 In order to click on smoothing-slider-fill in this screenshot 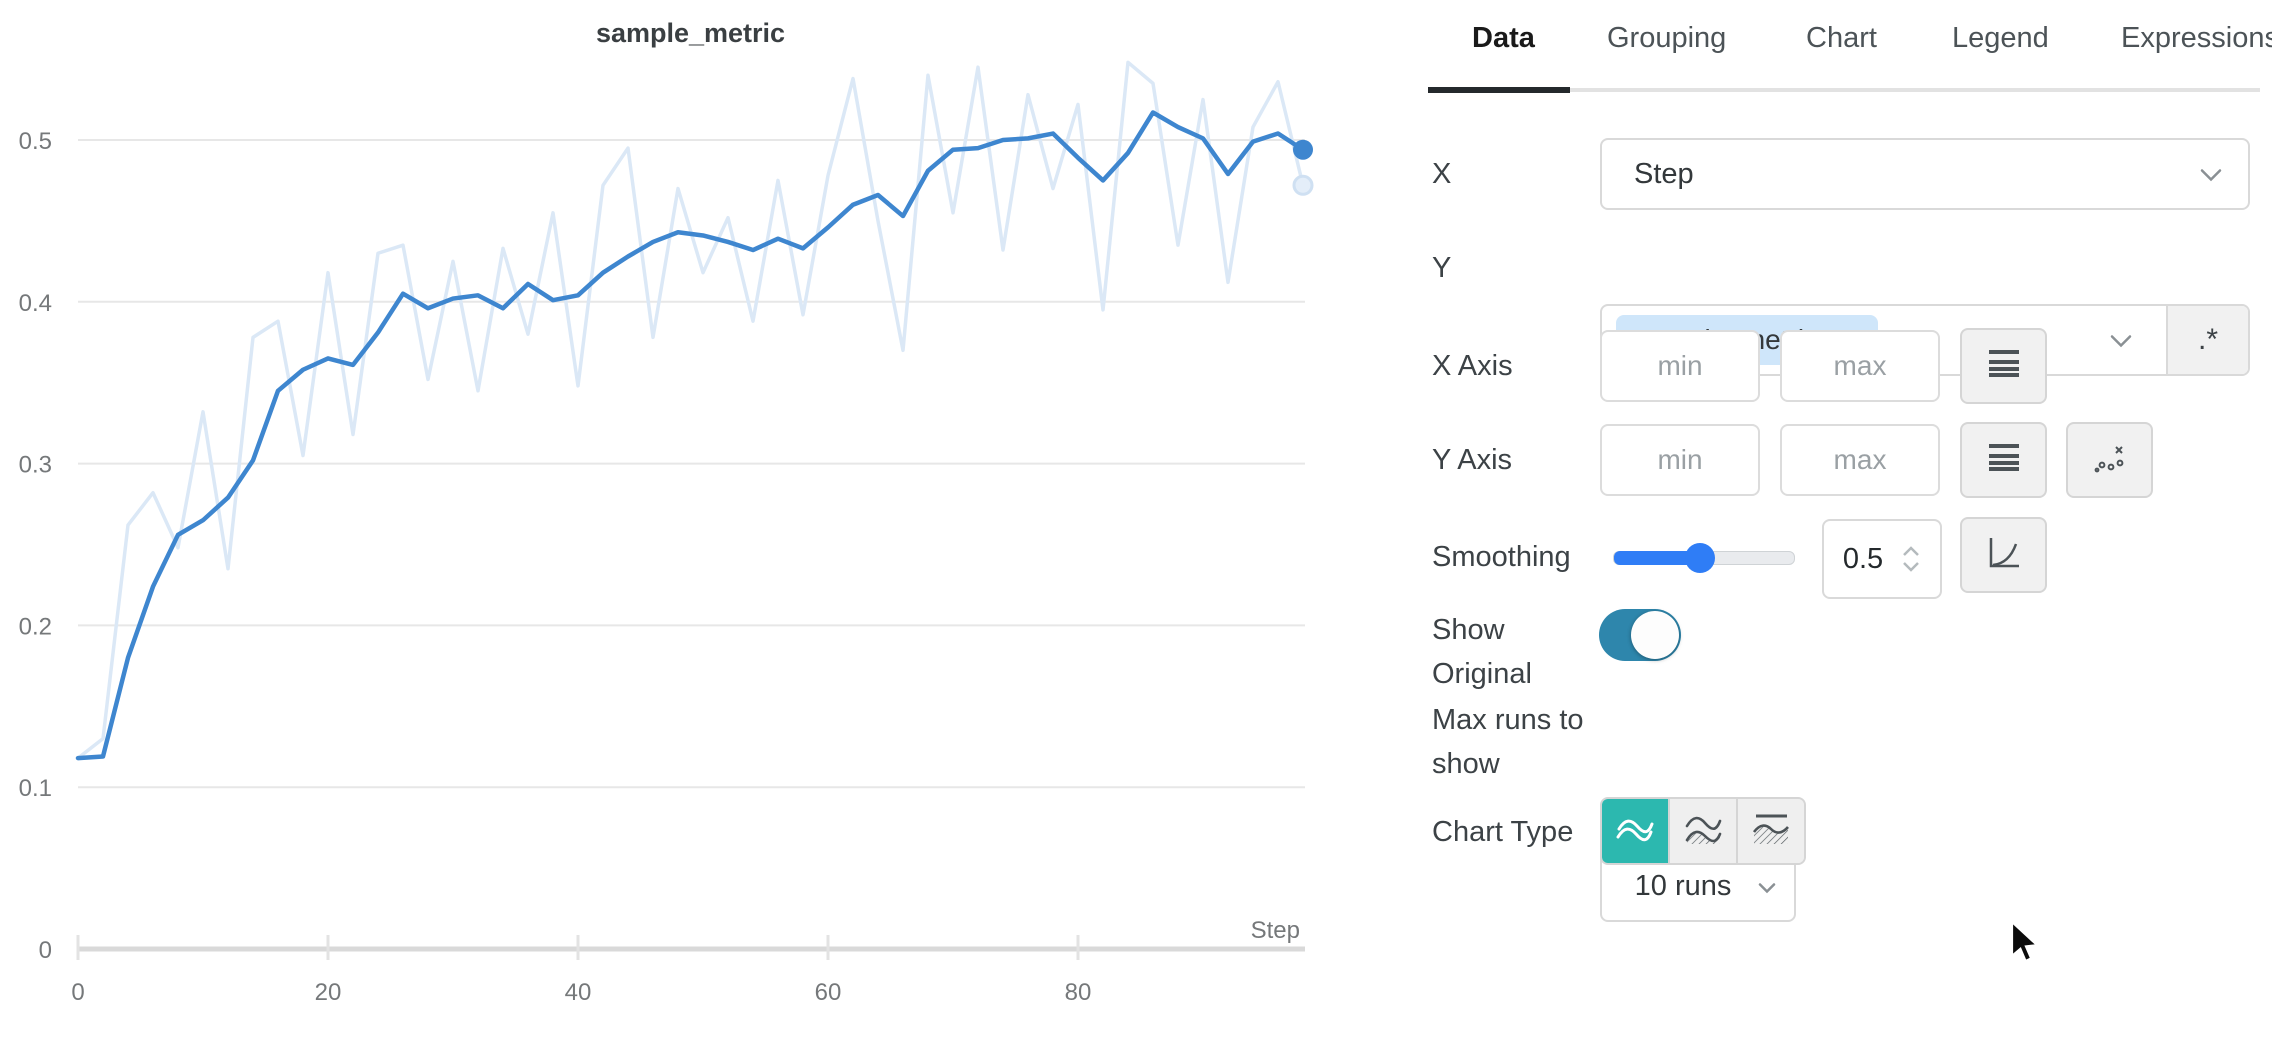, I will do `click(1658, 558)`.